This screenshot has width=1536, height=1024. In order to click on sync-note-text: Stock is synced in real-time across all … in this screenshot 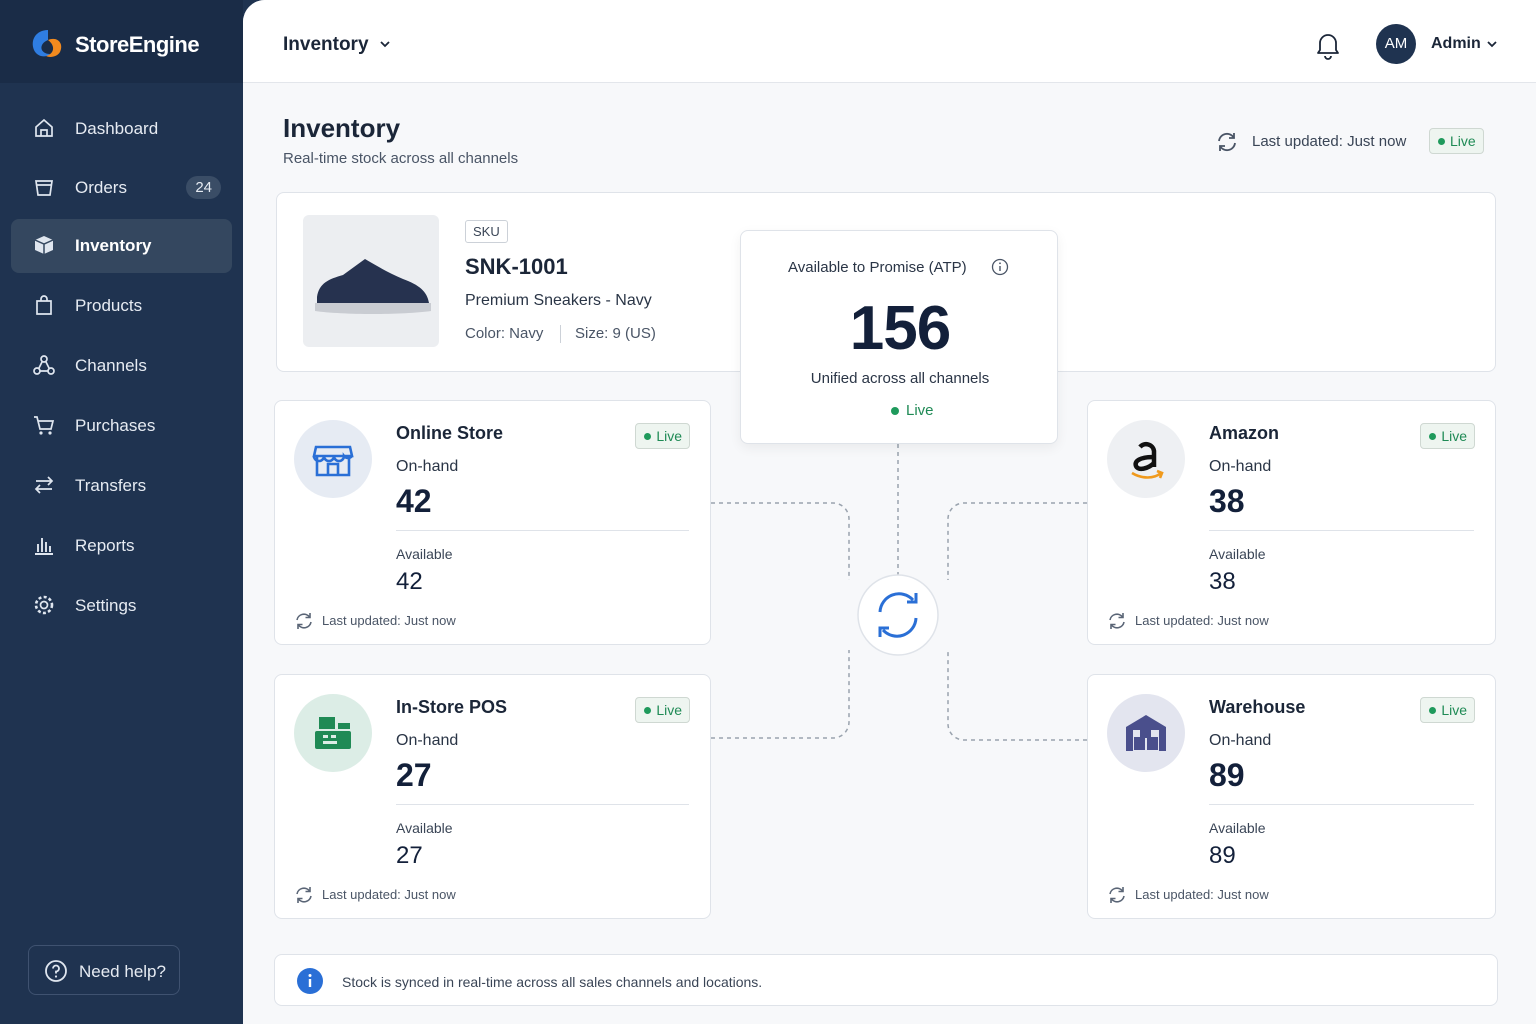, I will do `click(552, 982)`.